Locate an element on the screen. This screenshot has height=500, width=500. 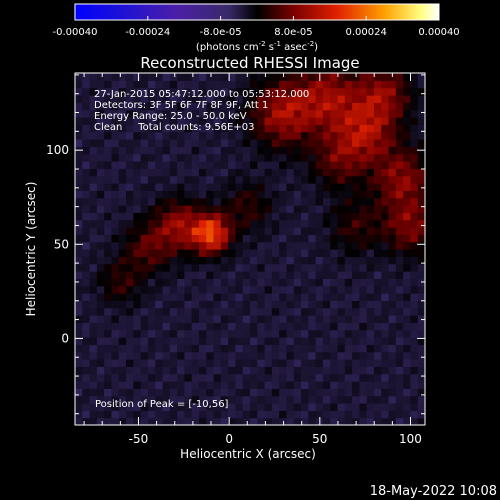
peak-label: Position of Peak = [-10,56] is located at coordinates (162, 404).